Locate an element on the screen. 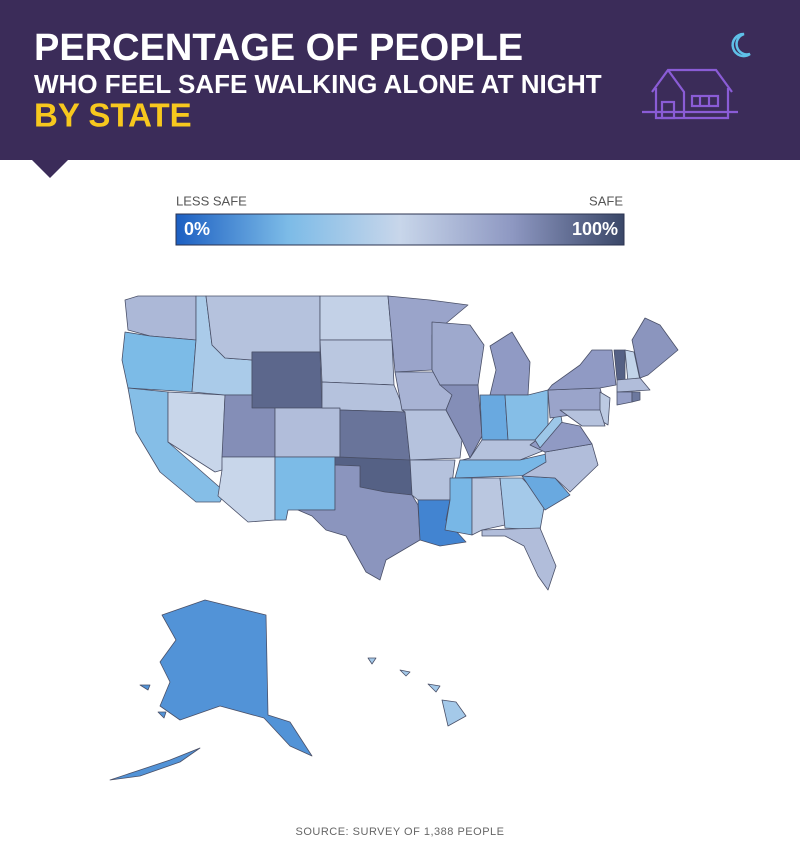 This screenshot has height=865, width=800. moon-icon is located at coordinates (741, 45).